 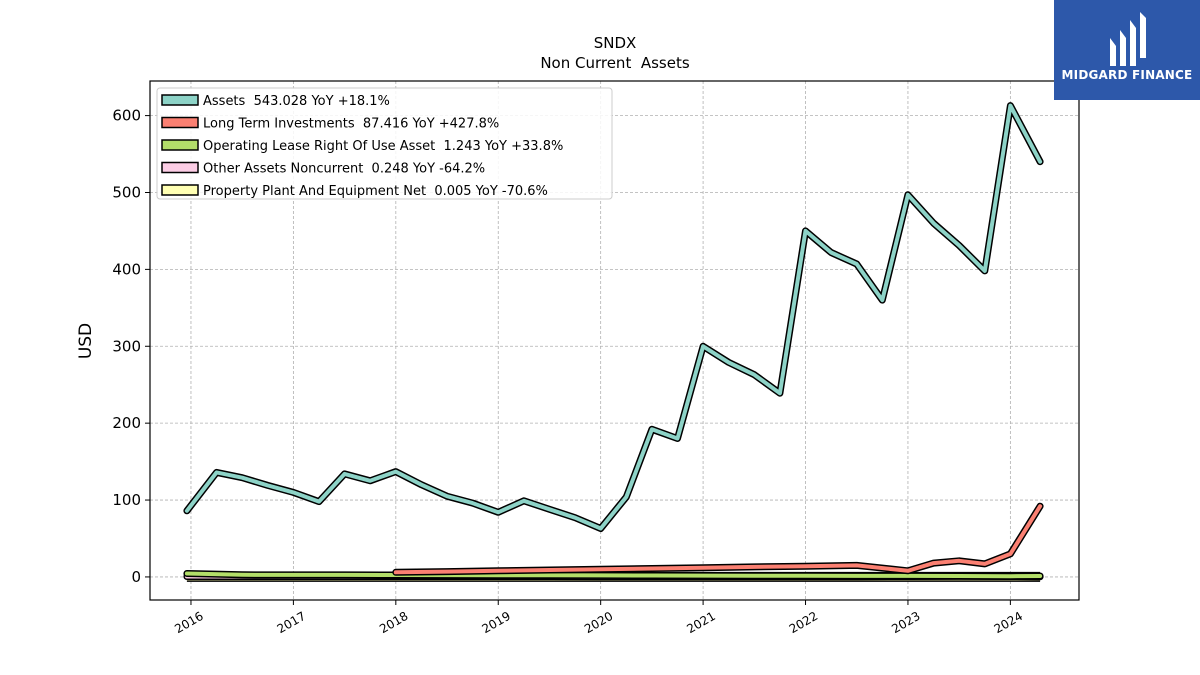 I want to click on legend-box, so click(x=384, y=143).